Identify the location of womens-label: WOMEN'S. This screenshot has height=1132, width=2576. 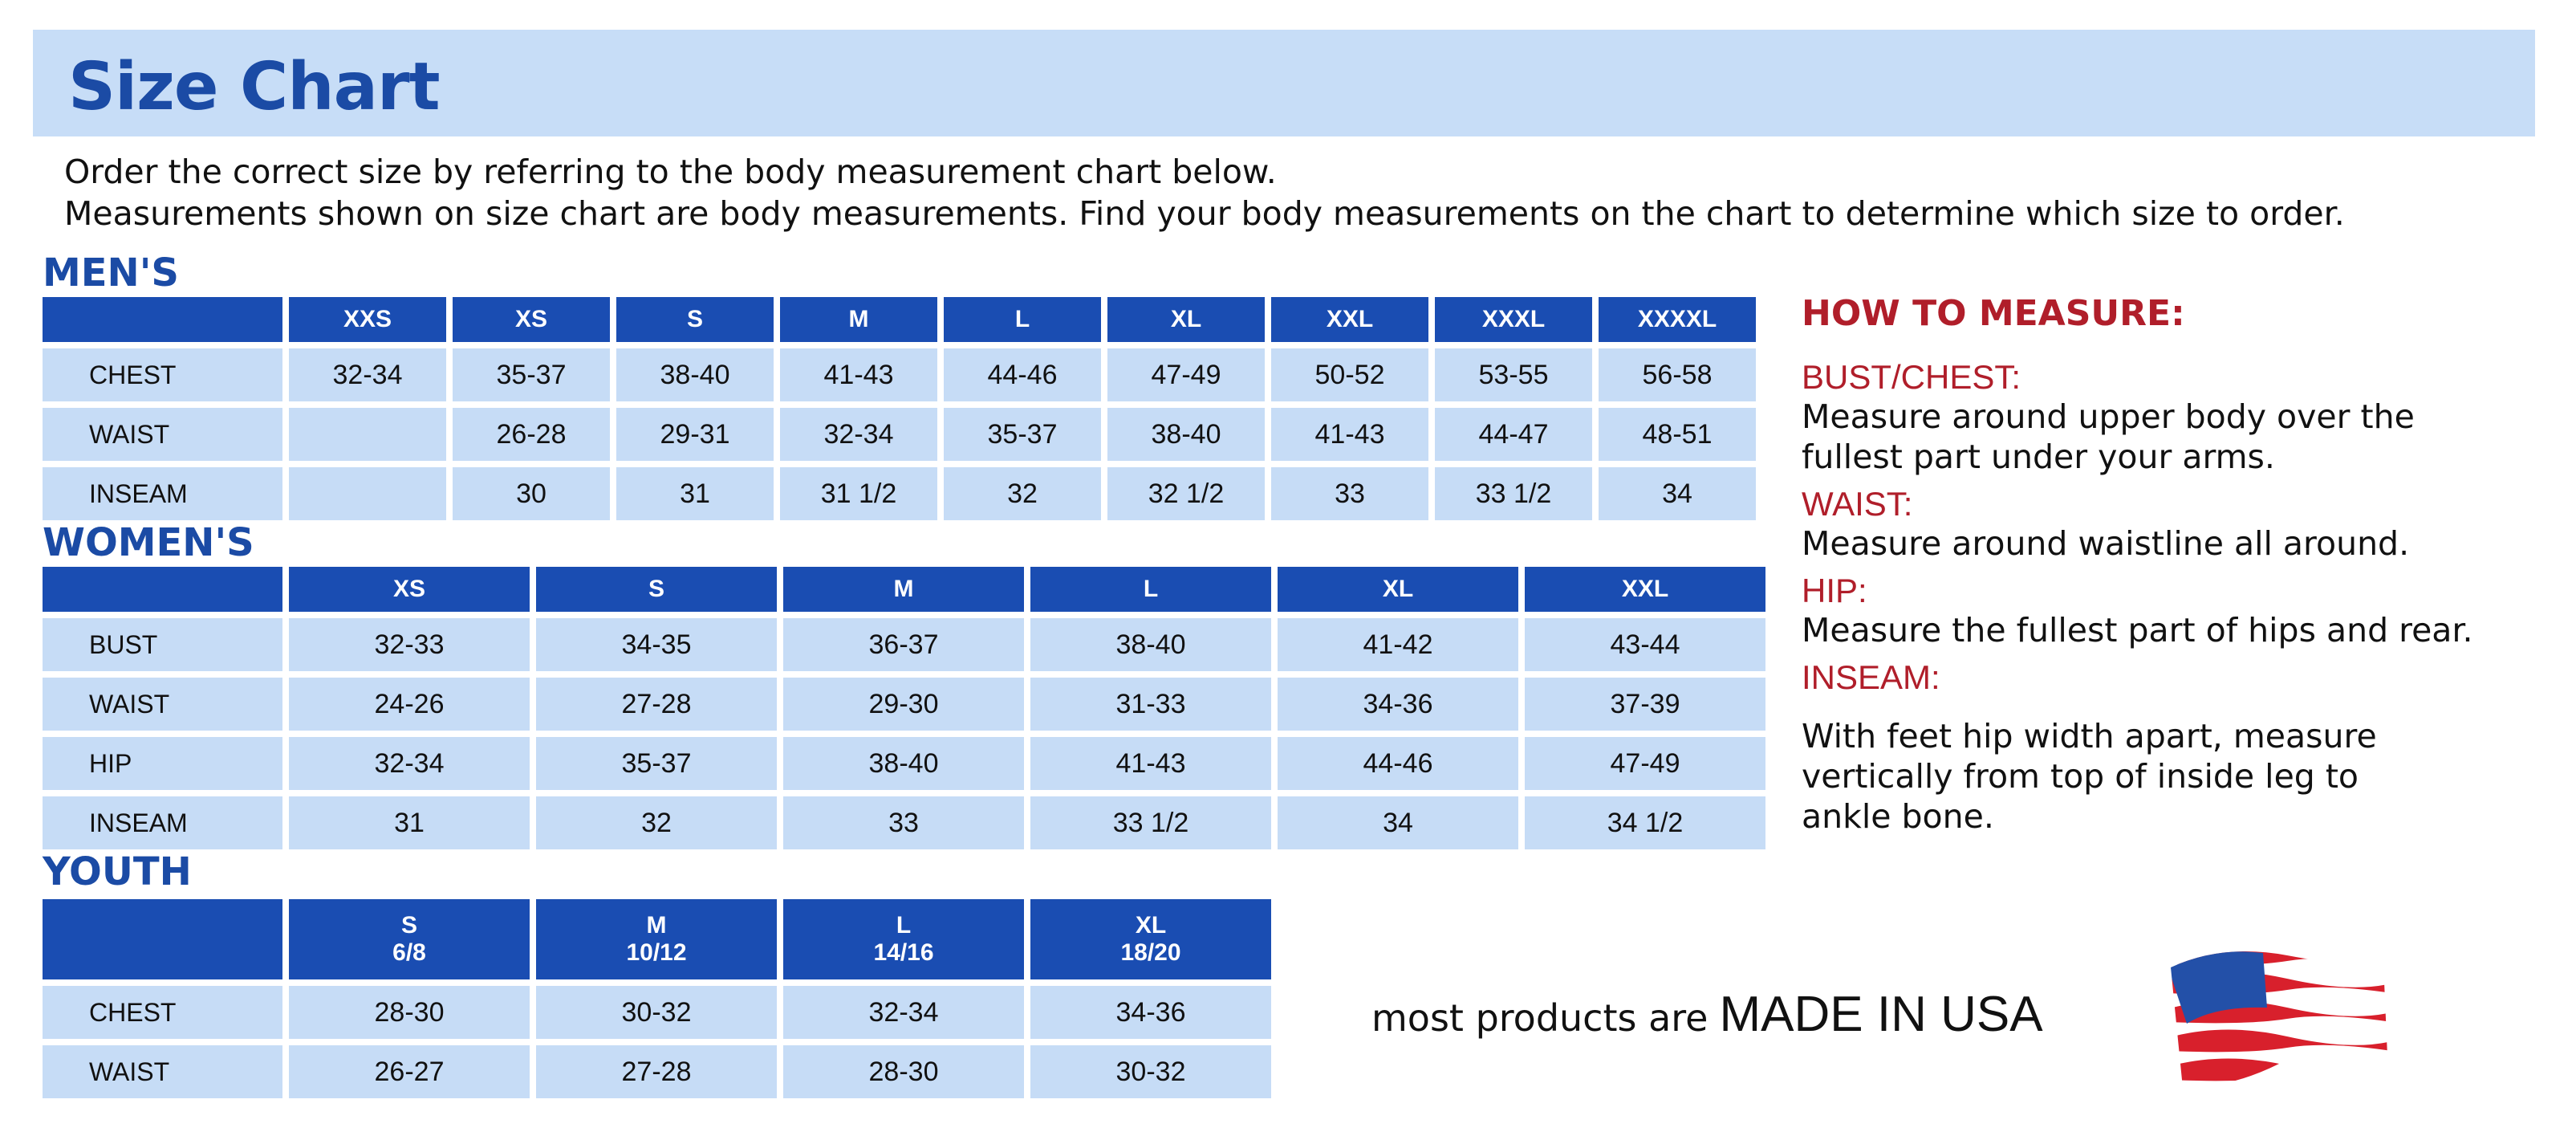
(148, 542).